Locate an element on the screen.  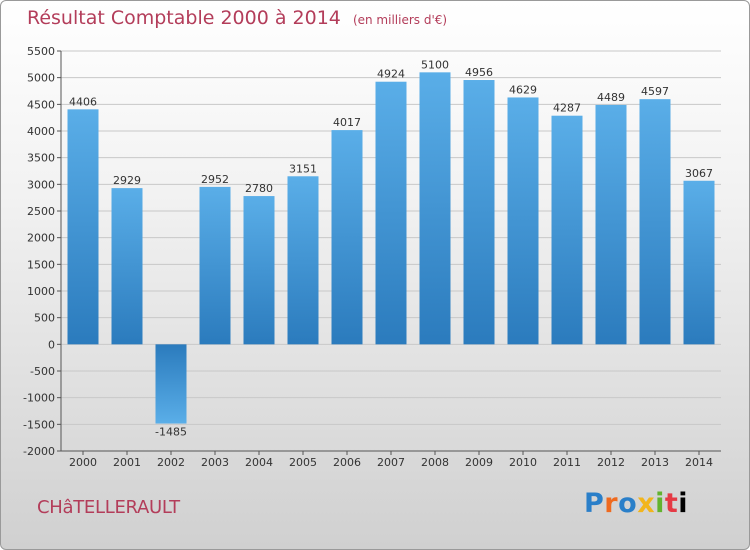
data-label: 4956 is located at coordinates (479, 72).